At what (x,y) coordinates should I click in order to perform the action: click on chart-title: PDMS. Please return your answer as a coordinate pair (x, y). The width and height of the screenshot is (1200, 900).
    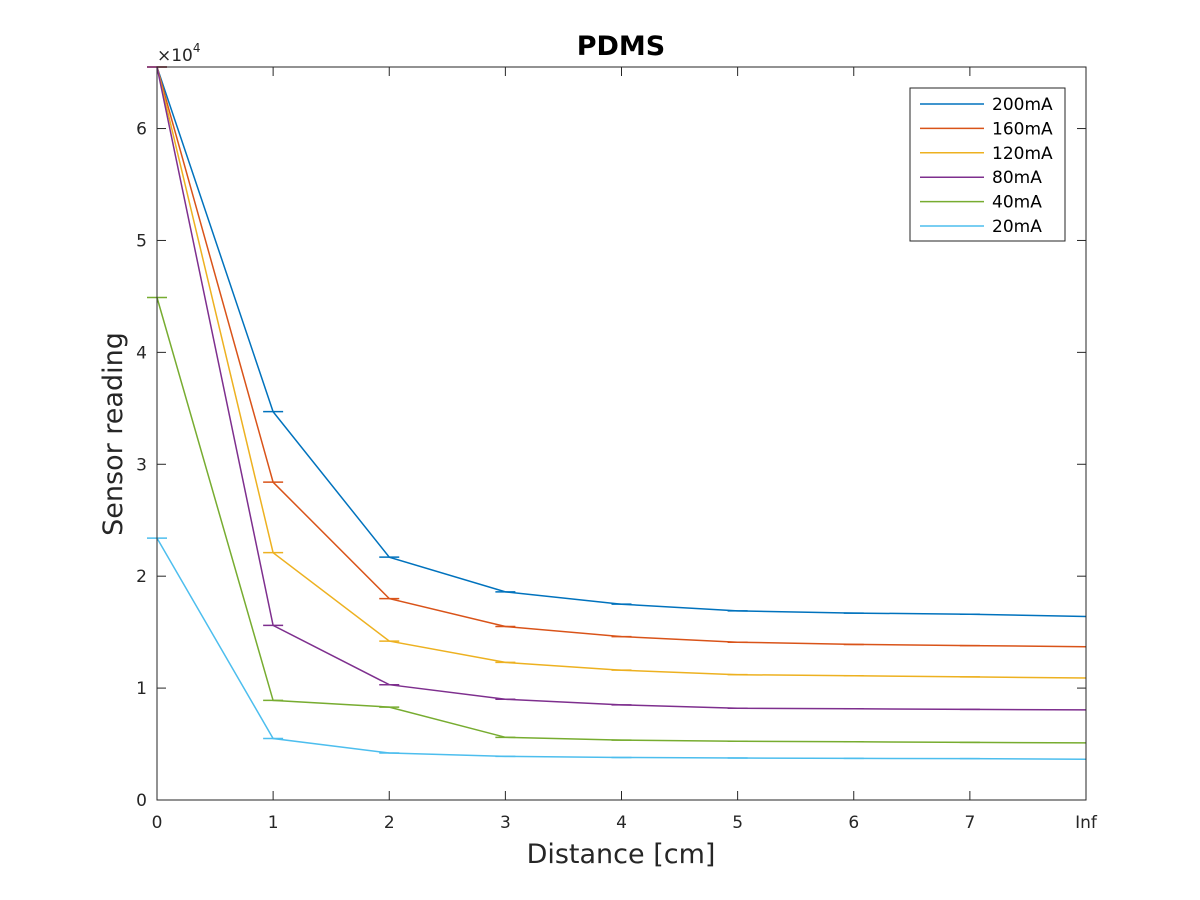
    Looking at the image, I should click on (621, 46).